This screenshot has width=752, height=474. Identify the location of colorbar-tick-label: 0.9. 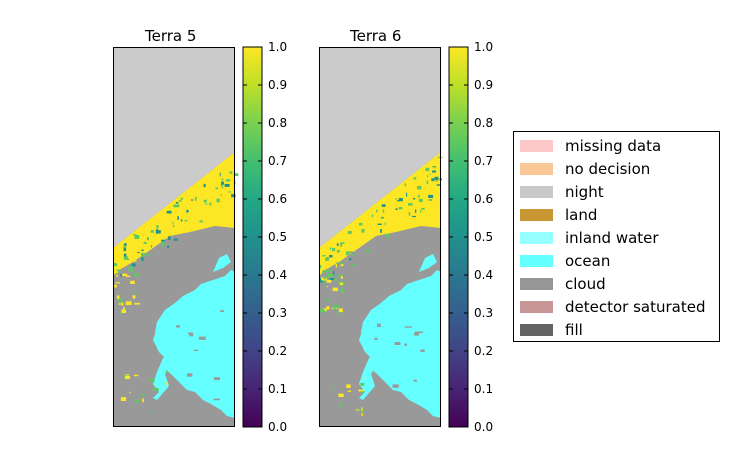
(483, 85).